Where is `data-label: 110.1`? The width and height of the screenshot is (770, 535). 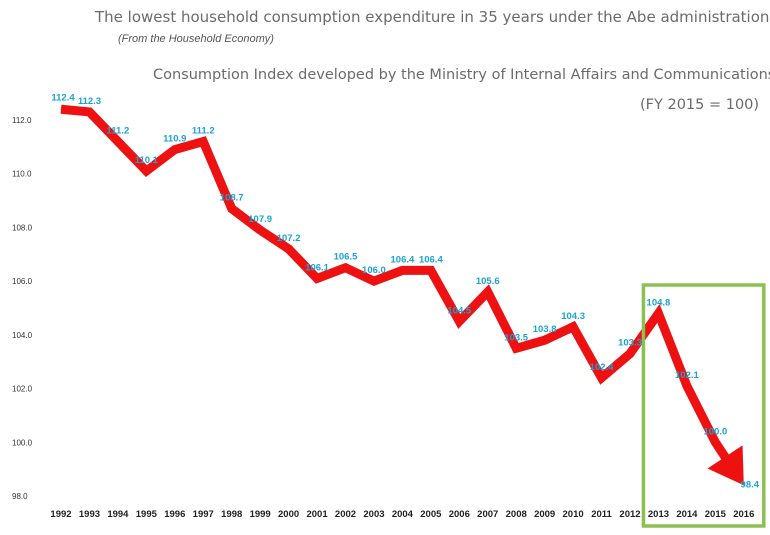
data-label: 110.1 is located at coordinates (147, 160).